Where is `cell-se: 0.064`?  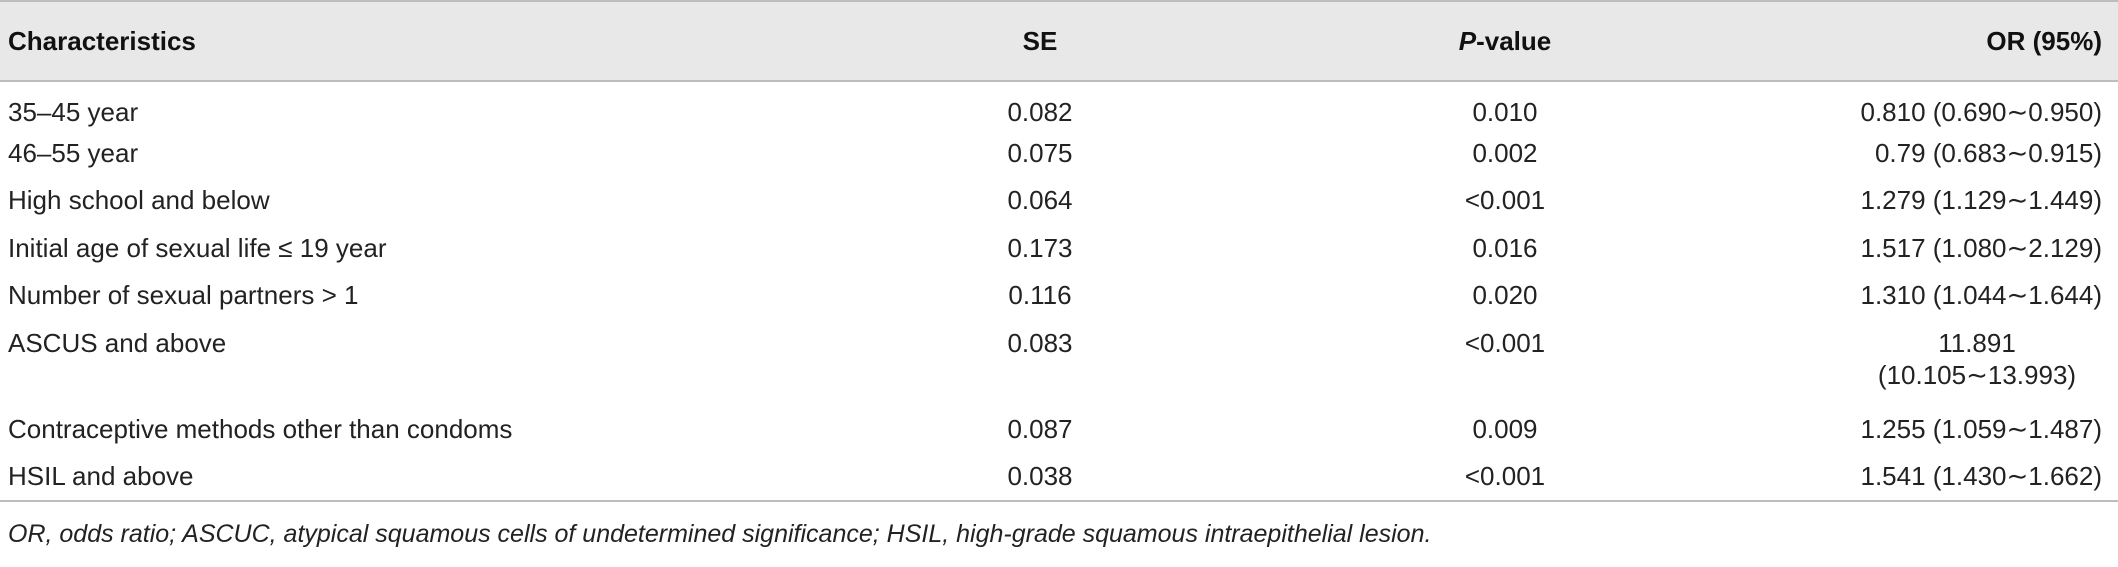 cell-se: 0.064 is located at coordinates (1040, 200).